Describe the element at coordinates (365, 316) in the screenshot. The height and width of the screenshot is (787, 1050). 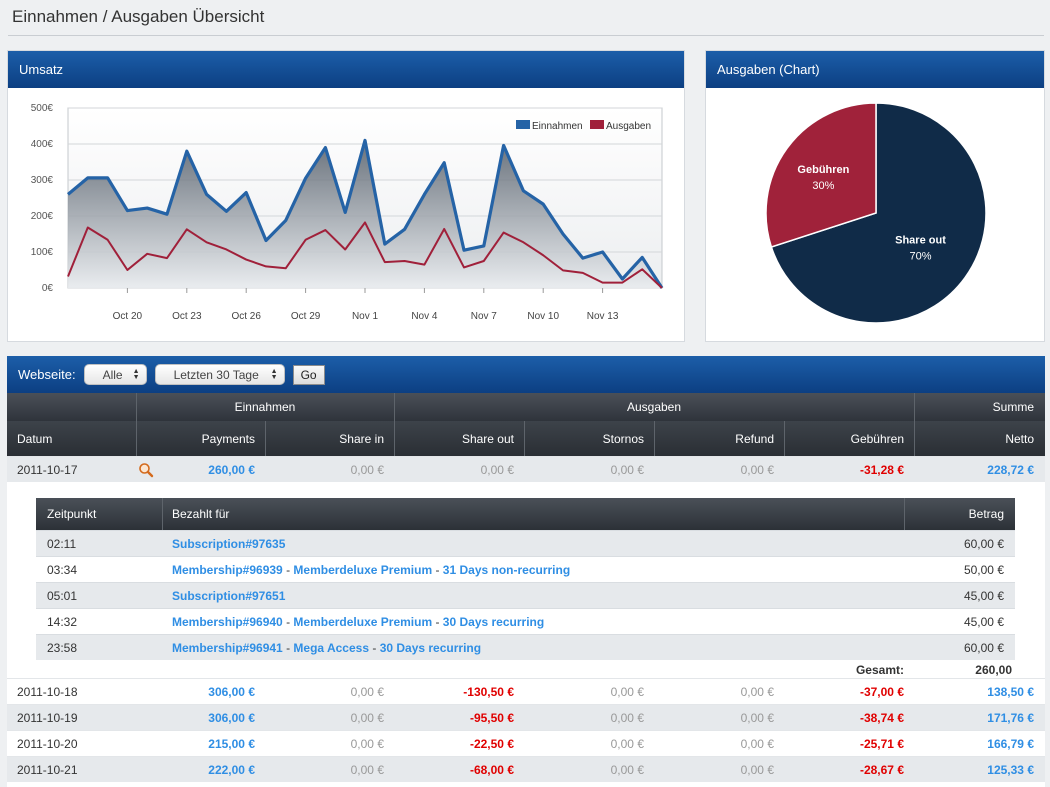
I see `x-tick-label: Nov 1` at that location.